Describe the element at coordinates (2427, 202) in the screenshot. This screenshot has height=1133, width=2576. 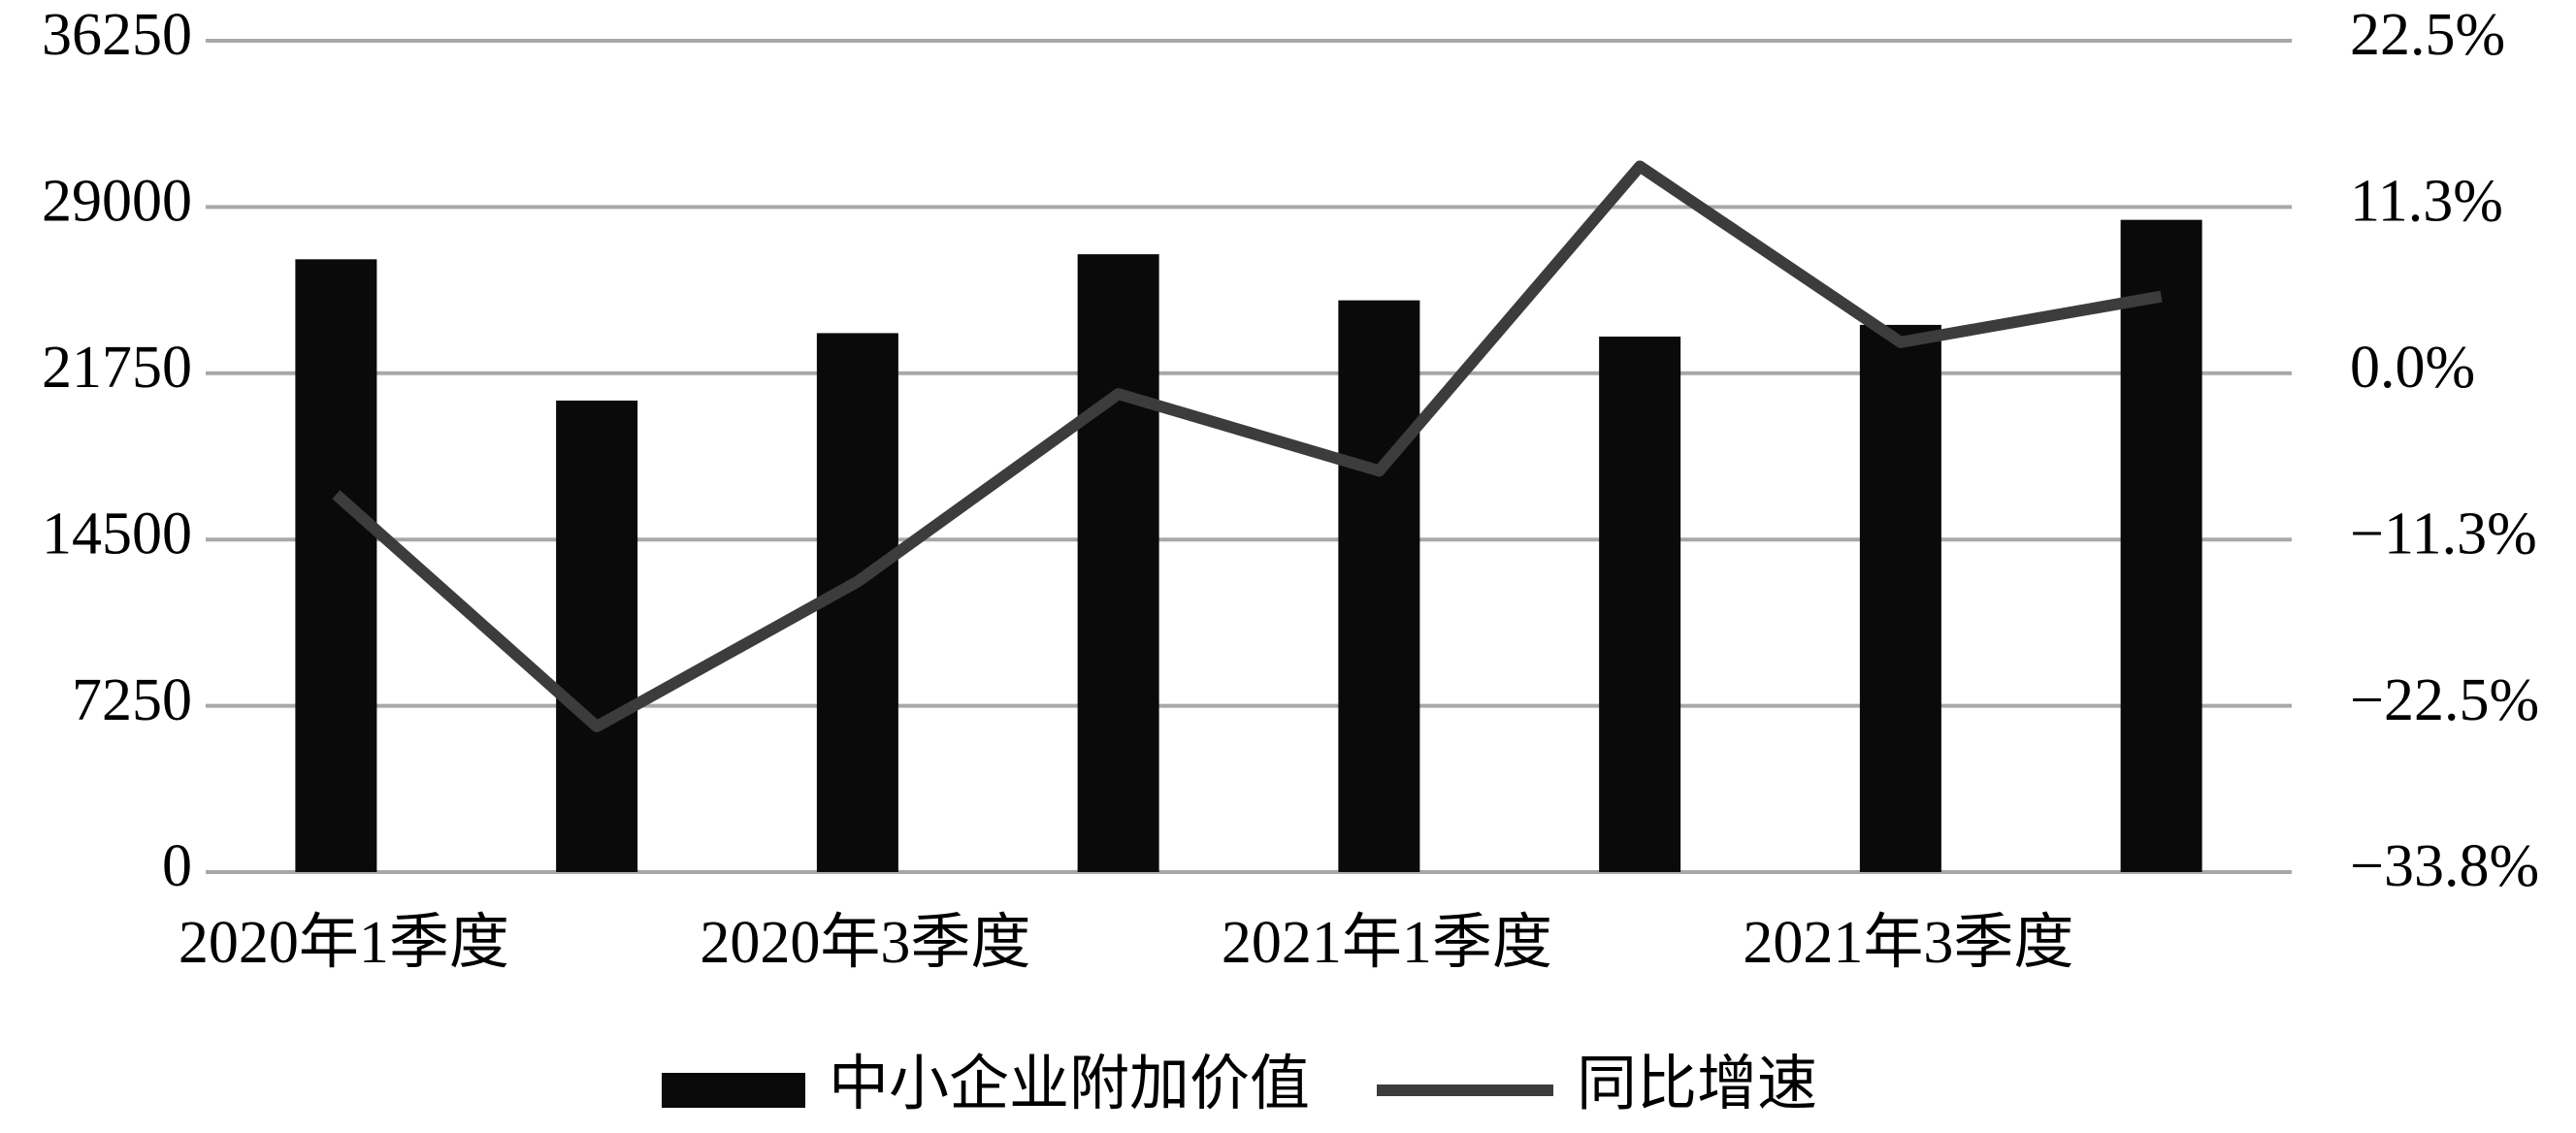
I see `y2-tick-label: 11.3%` at that location.